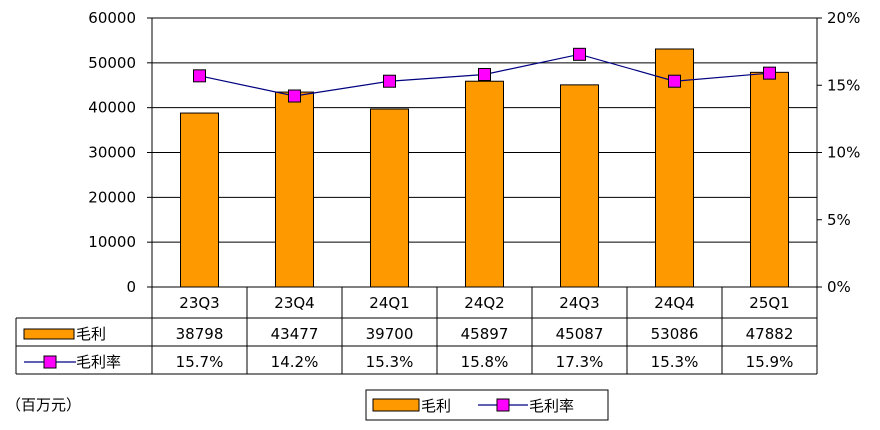 The image size is (880, 430). Describe the element at coordinates (112, 18) in the screenshot. I see `y-left-tick-label: 60000` at that location.